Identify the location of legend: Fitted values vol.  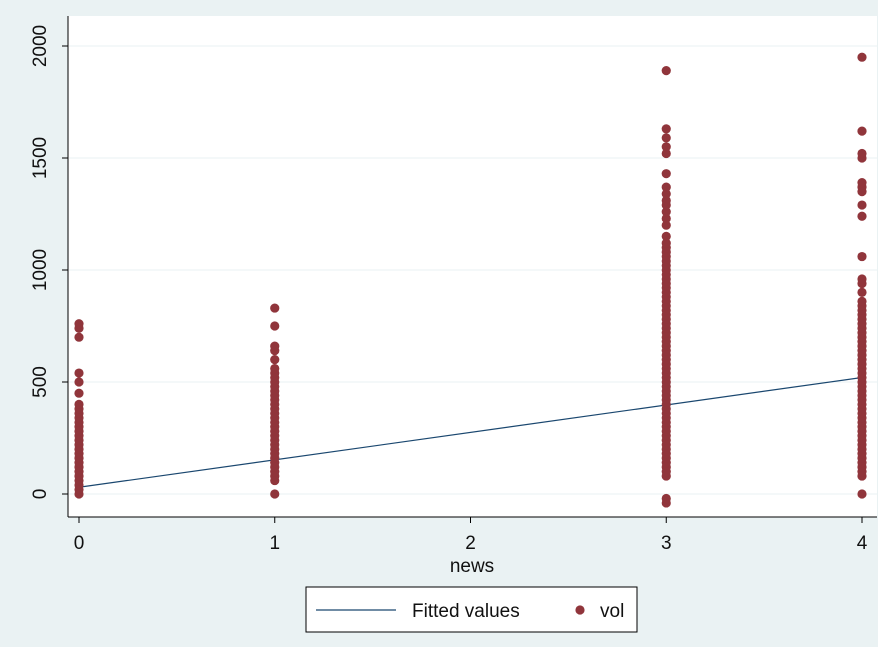
(471, 609).